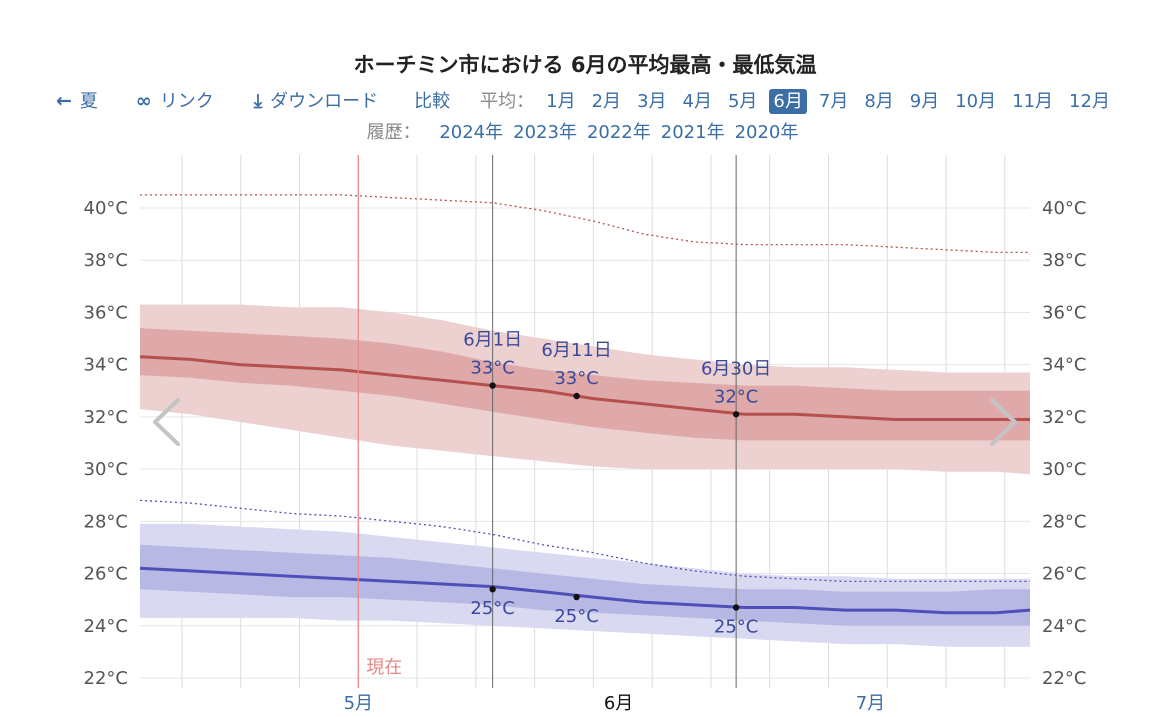  I want to click on link-icon: ∞, so click(143, 101).